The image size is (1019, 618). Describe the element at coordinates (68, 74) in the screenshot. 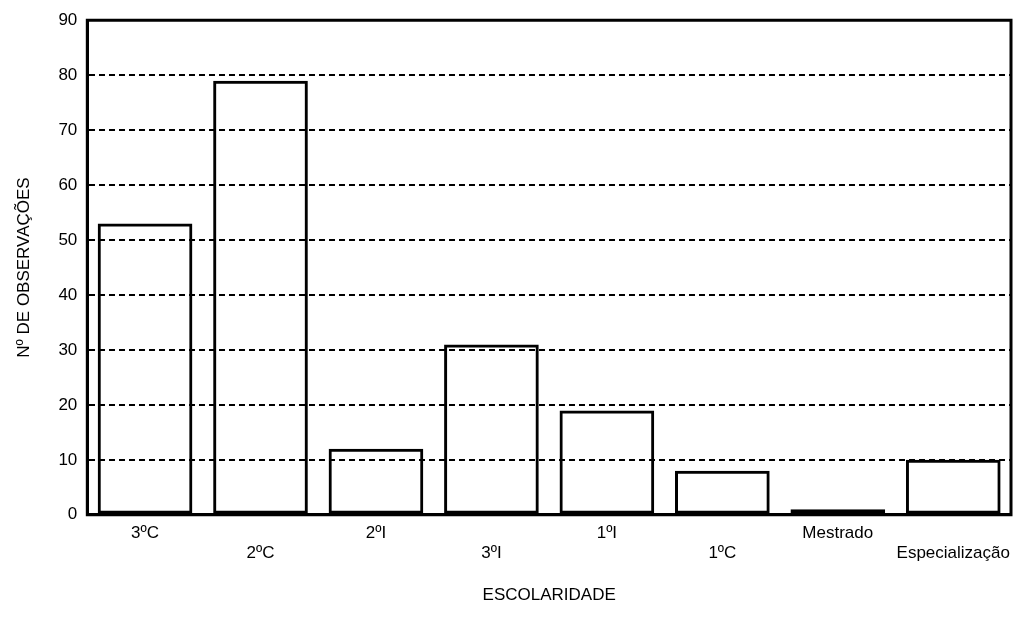

I see `y-tick-label: 80` at that location.